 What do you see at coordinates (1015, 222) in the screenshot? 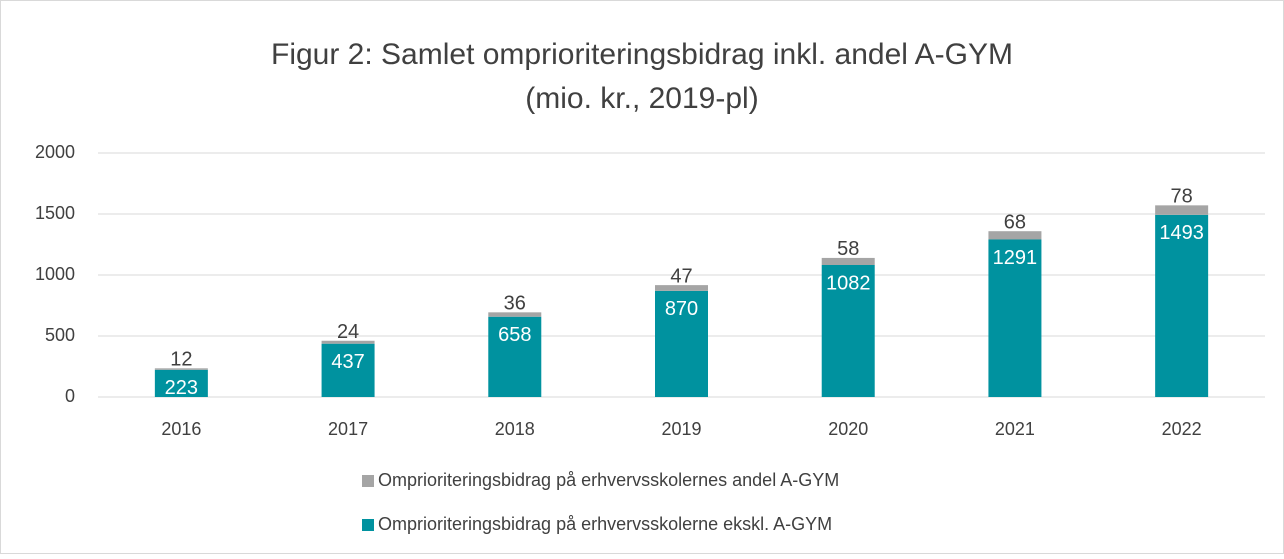
I see `data-label: 68` at bounding box center [1015, 222].